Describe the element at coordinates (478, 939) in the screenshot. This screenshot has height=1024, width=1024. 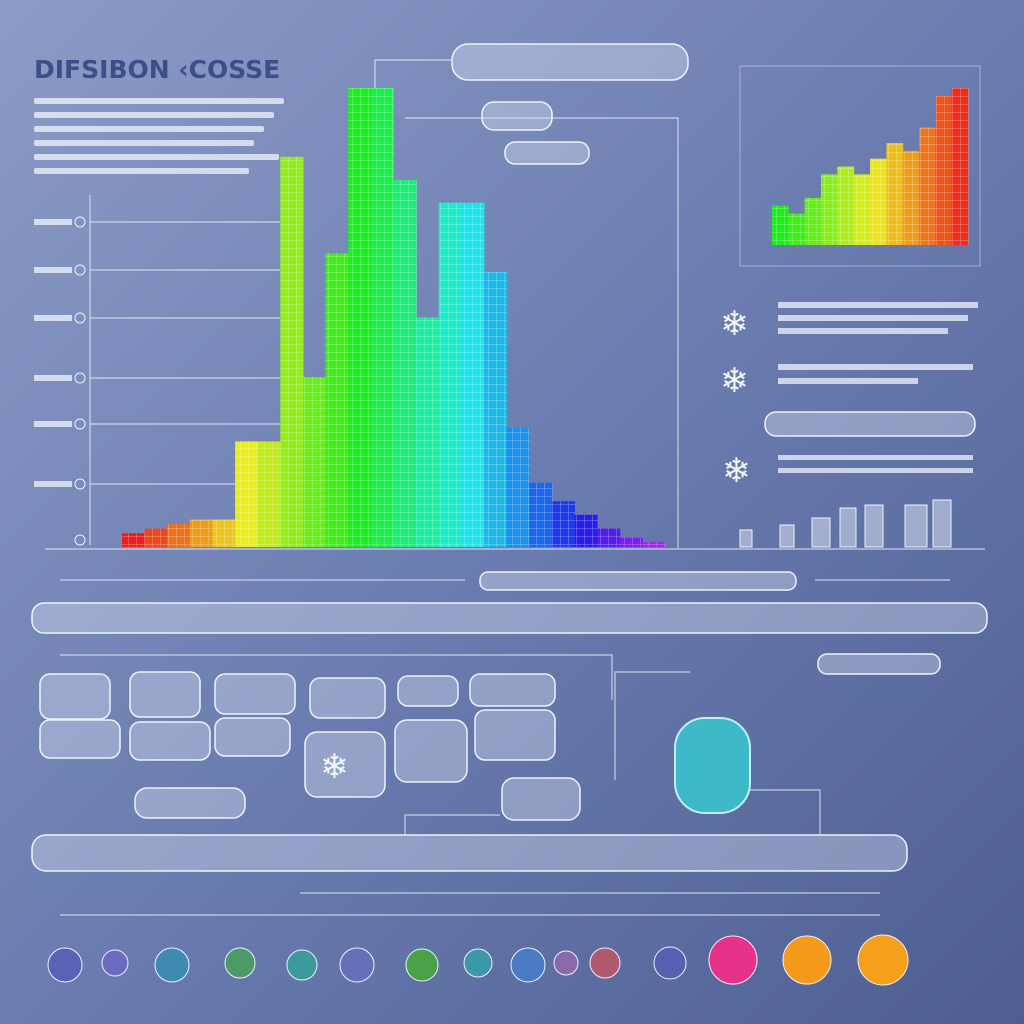
I see `timeline` at that location.